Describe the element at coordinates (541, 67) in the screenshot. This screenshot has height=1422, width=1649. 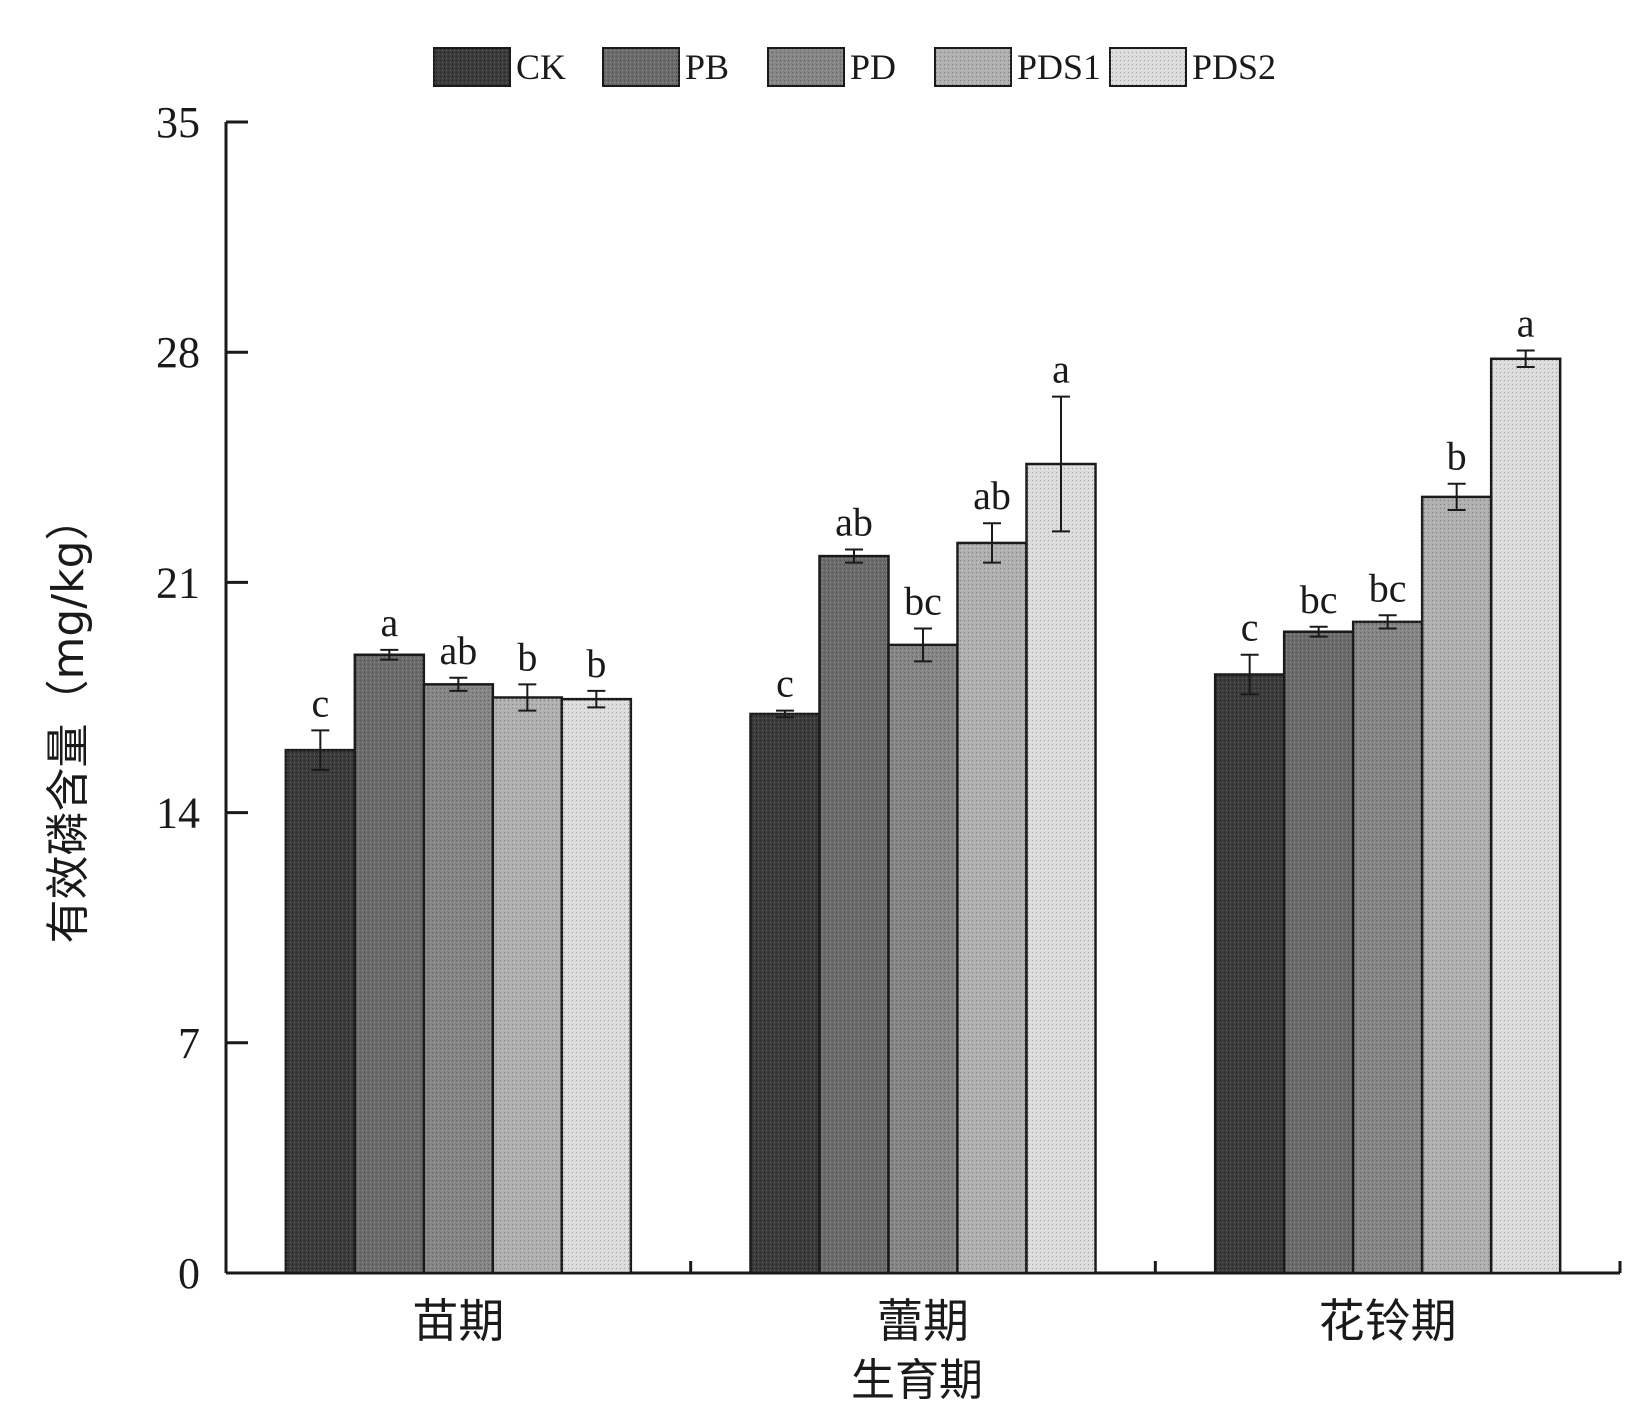
I see `legend-label: CK` at that location.